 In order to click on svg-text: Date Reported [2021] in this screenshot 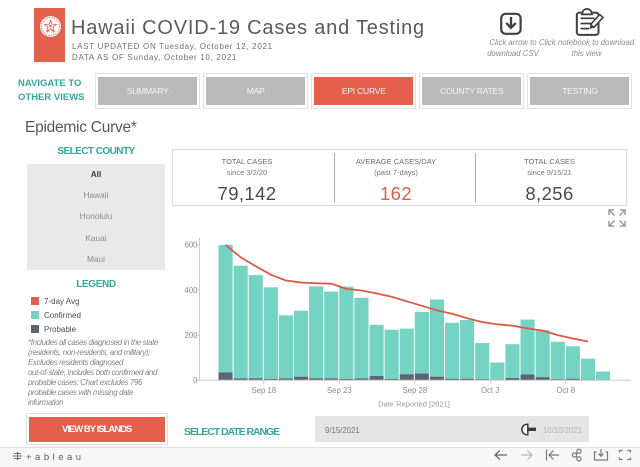, I will do `click(414, 404)`.